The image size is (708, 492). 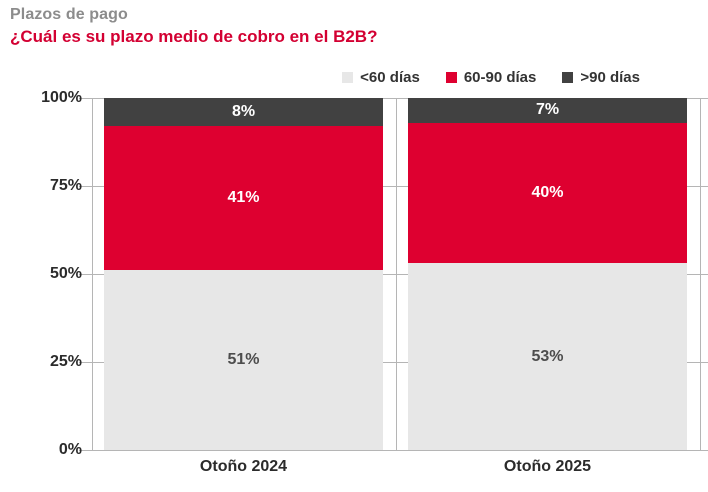 What do you see at coordinates (243, 466) in the screenshot?
I see `x-axis-category-label: Otoño 2024` at bounding box center [243, 466].